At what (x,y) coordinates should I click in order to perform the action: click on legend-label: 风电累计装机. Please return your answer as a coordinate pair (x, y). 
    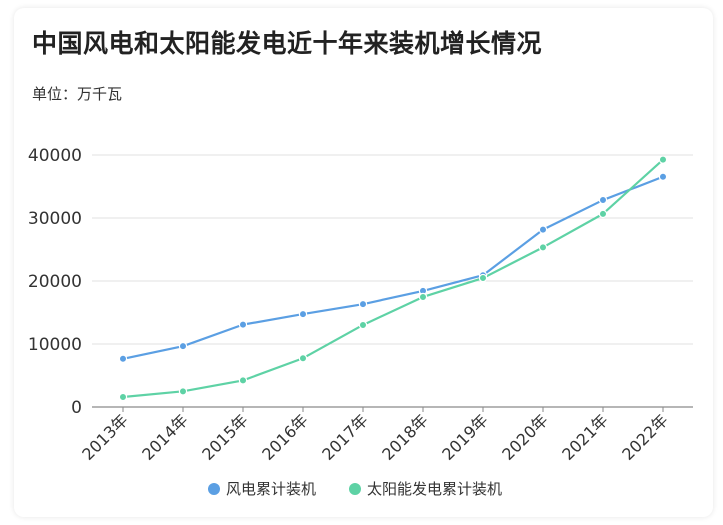
    Looking at the image, I should click on (271, 489).